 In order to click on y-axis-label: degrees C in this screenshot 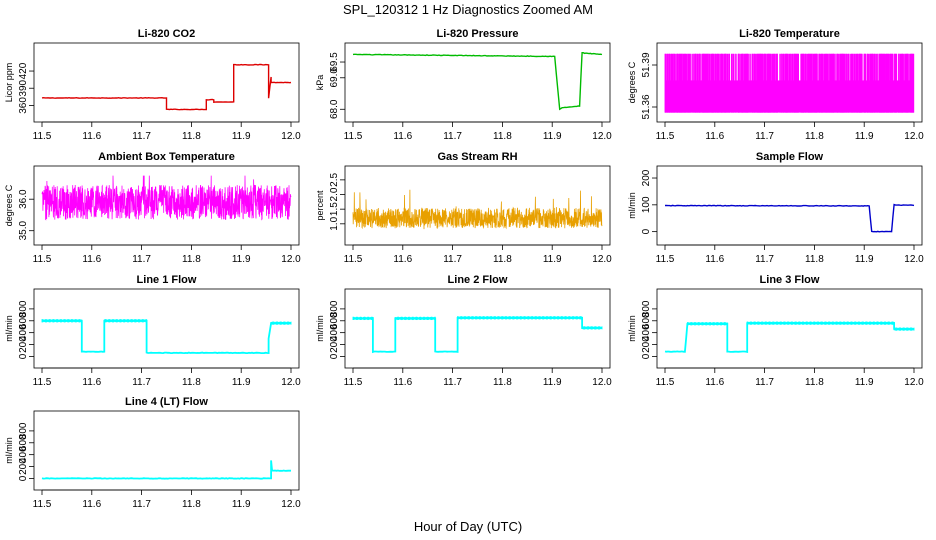, I will do `click(9, 205)`.